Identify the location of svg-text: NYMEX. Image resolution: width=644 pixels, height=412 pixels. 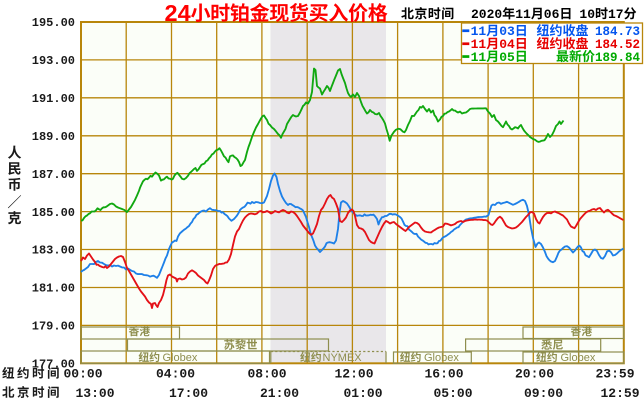
(343, 358).